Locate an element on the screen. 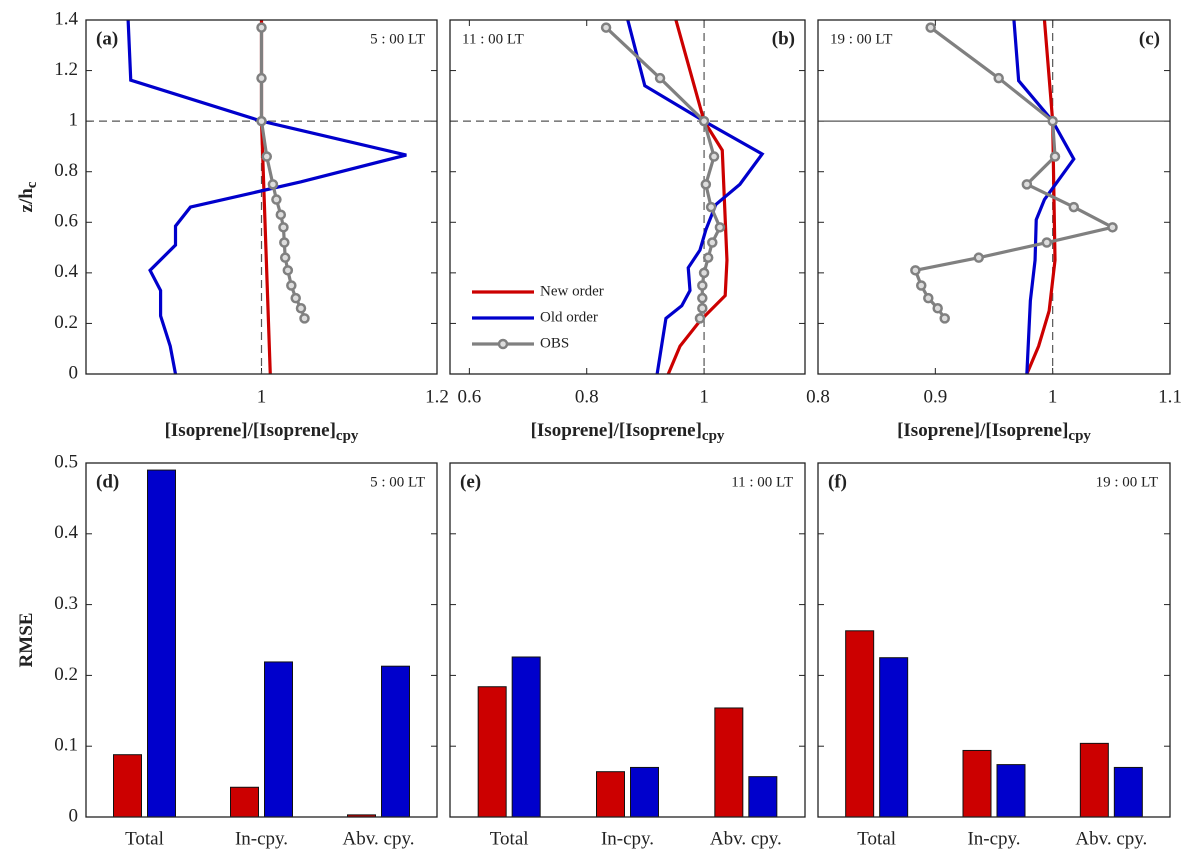 This screenshot has height=864, width=1195. y-tick-label: 1 is located at coordinates (74, 120).